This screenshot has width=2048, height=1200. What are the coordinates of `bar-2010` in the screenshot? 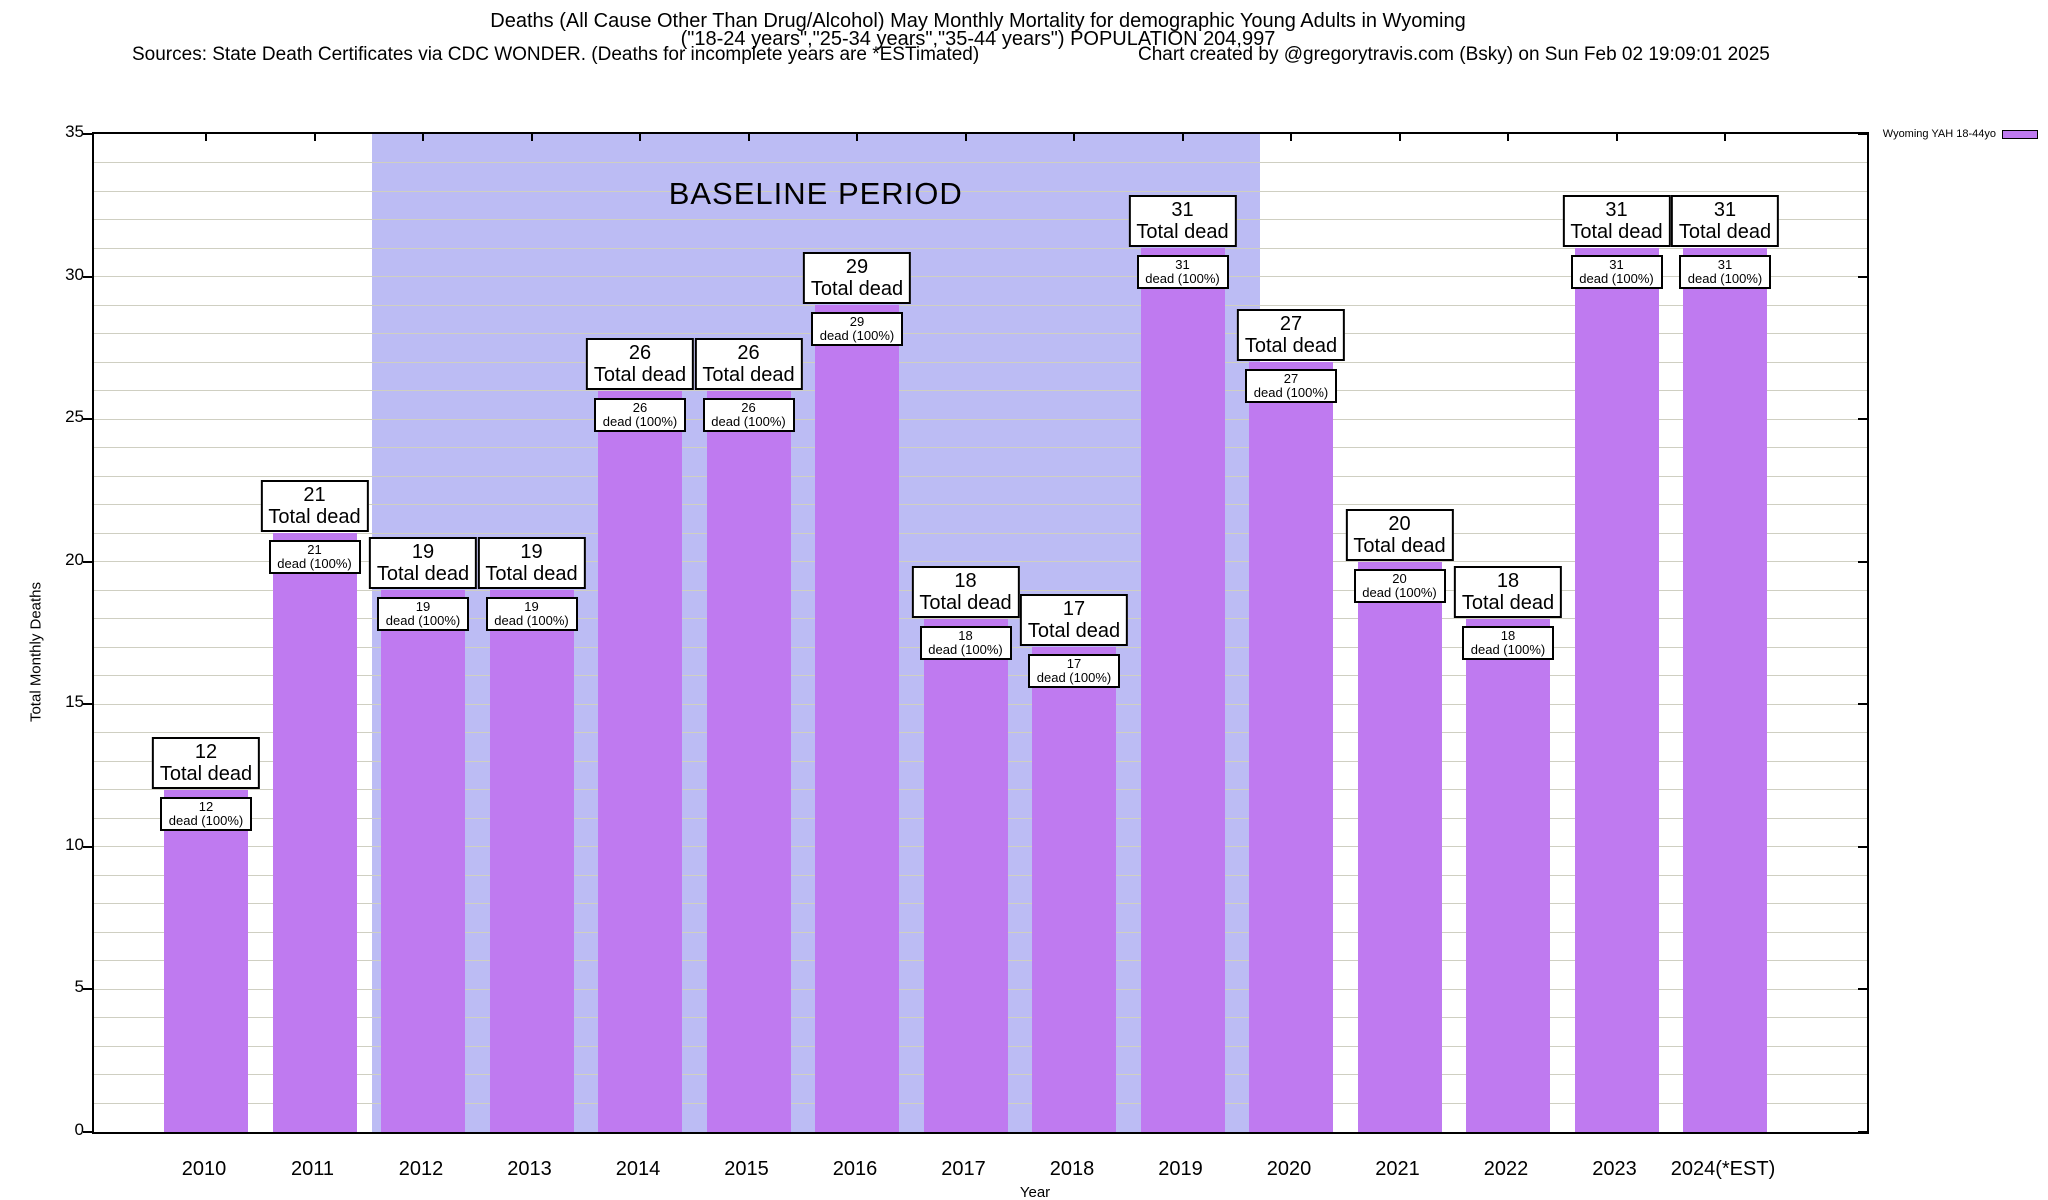 It's located at (206, 960).